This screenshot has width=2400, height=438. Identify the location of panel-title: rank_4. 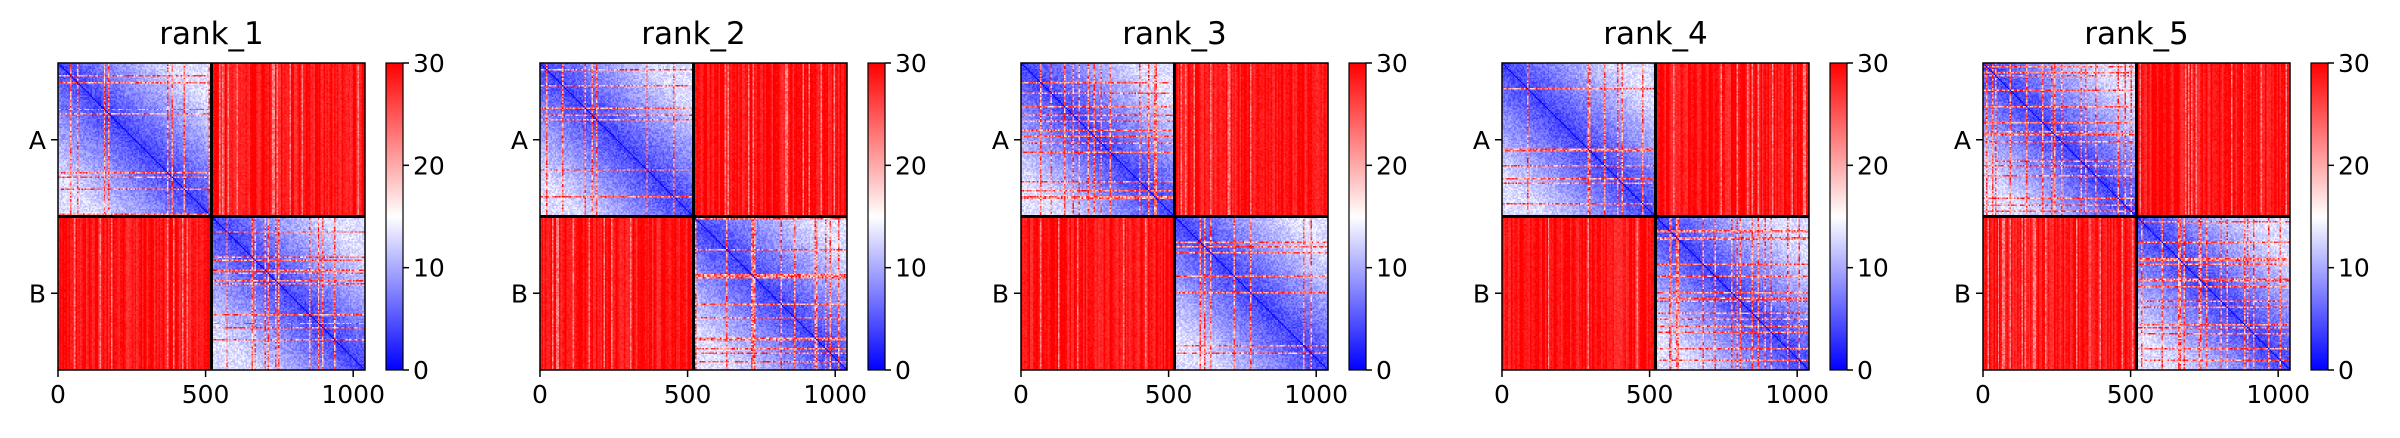
(1655, 34).